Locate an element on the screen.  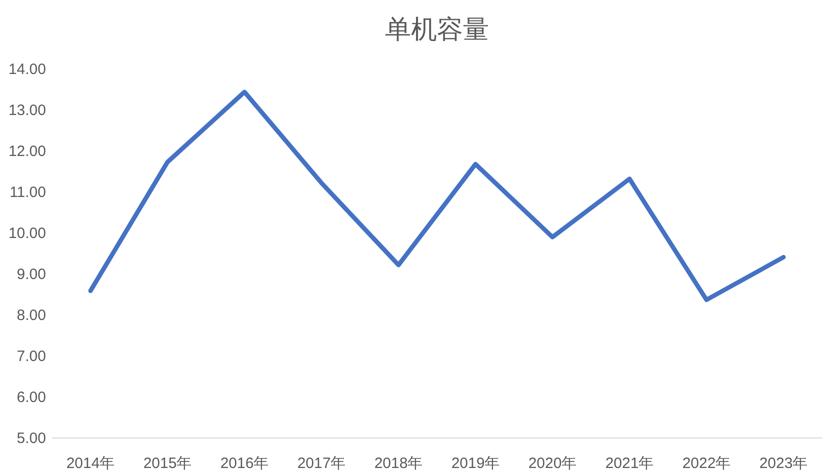
x-tick-label: 2020年 is located at coordinates (552, 463).